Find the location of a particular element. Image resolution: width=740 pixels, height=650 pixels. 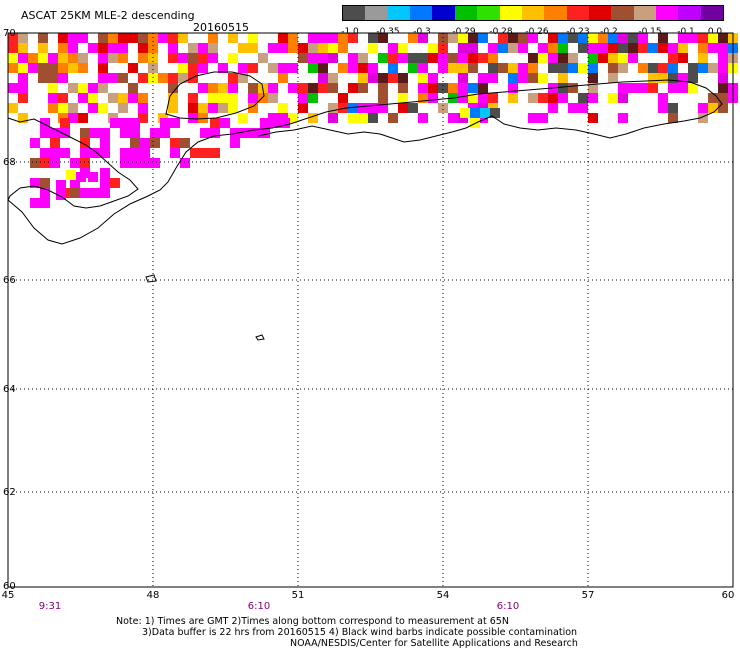

coastline-islet is located at coordinates (260, 337).